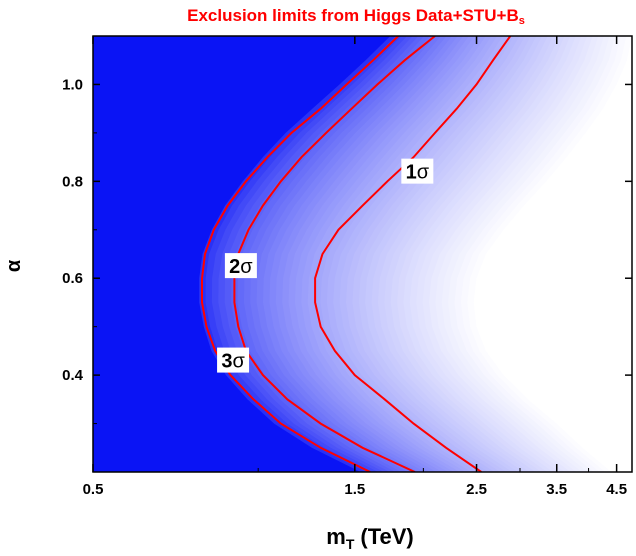  I want to click on x-axis-label-units: (TeV), so click(386, 536).